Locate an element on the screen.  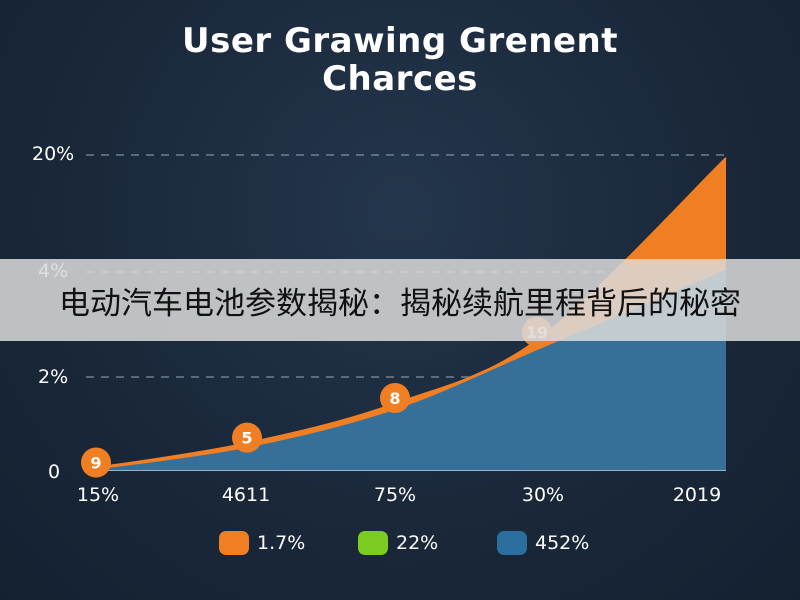
legend-swatch-orange is located at coordinates (234, 543).